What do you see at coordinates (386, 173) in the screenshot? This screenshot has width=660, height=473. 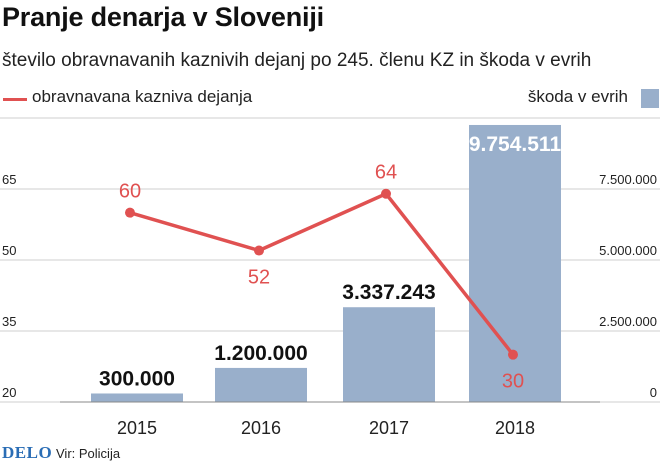 I see `line-value-label: 64` at bounding box center [386, 173].